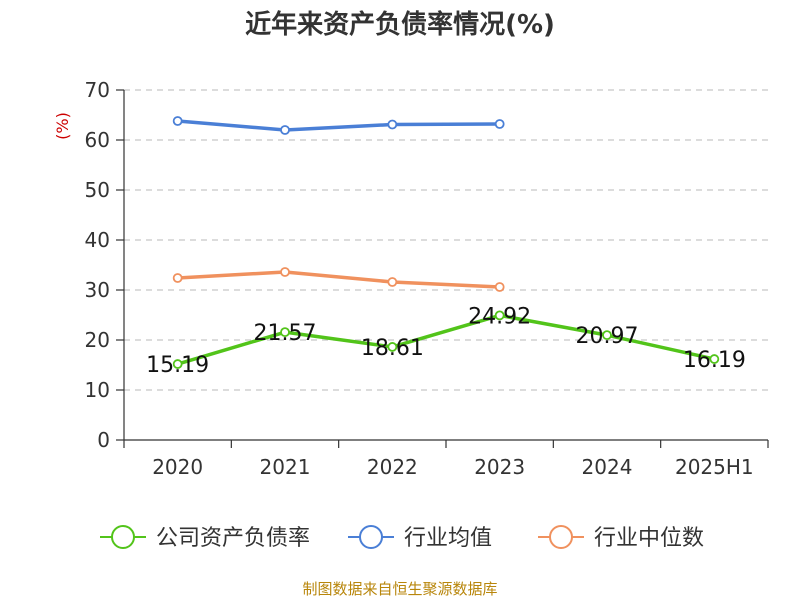 The height and width of the screenshot is (600, 800). Describe the element at coordinates (400, 24) in the screenshot. I see `chart-title: 近年来资产负债率情况(%)` at that location.